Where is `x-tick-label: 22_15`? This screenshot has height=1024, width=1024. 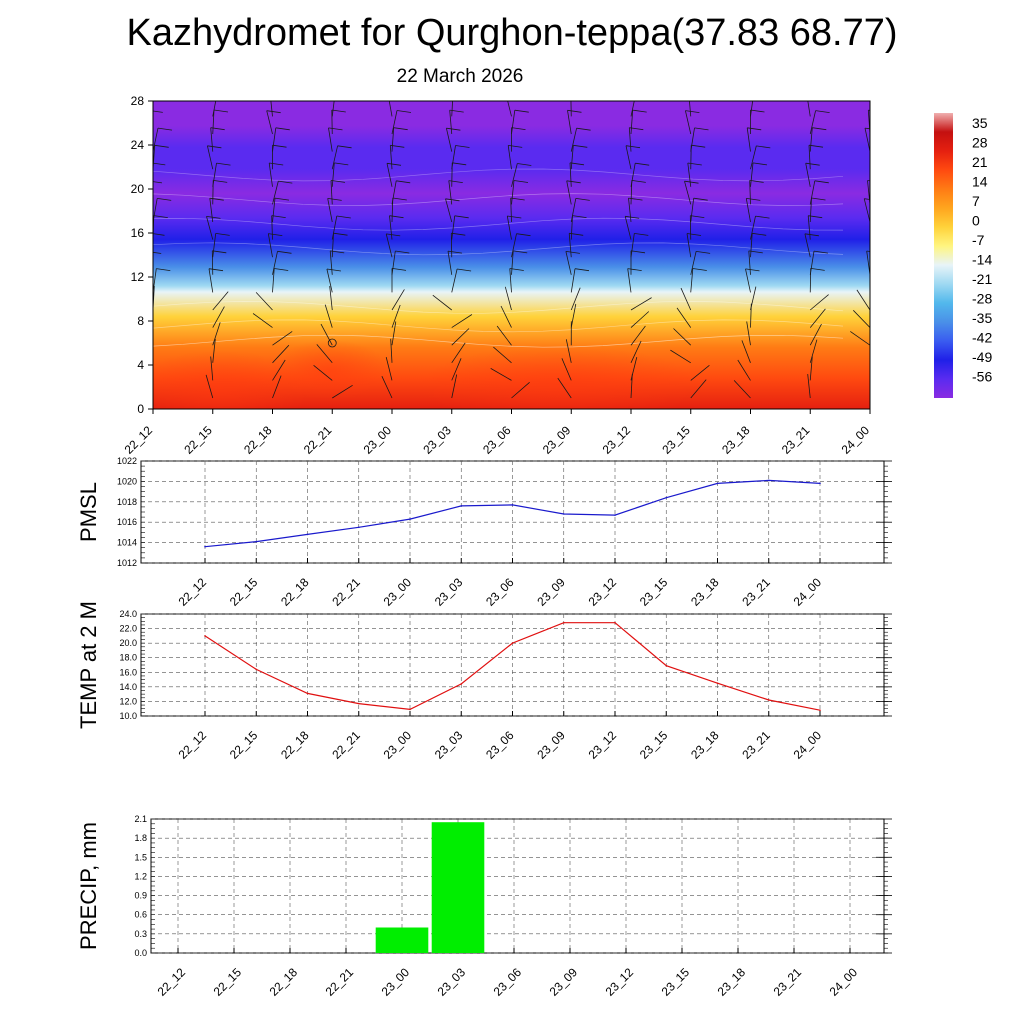
x-tick-label: 22_15 is located at coordinates (198, 440).